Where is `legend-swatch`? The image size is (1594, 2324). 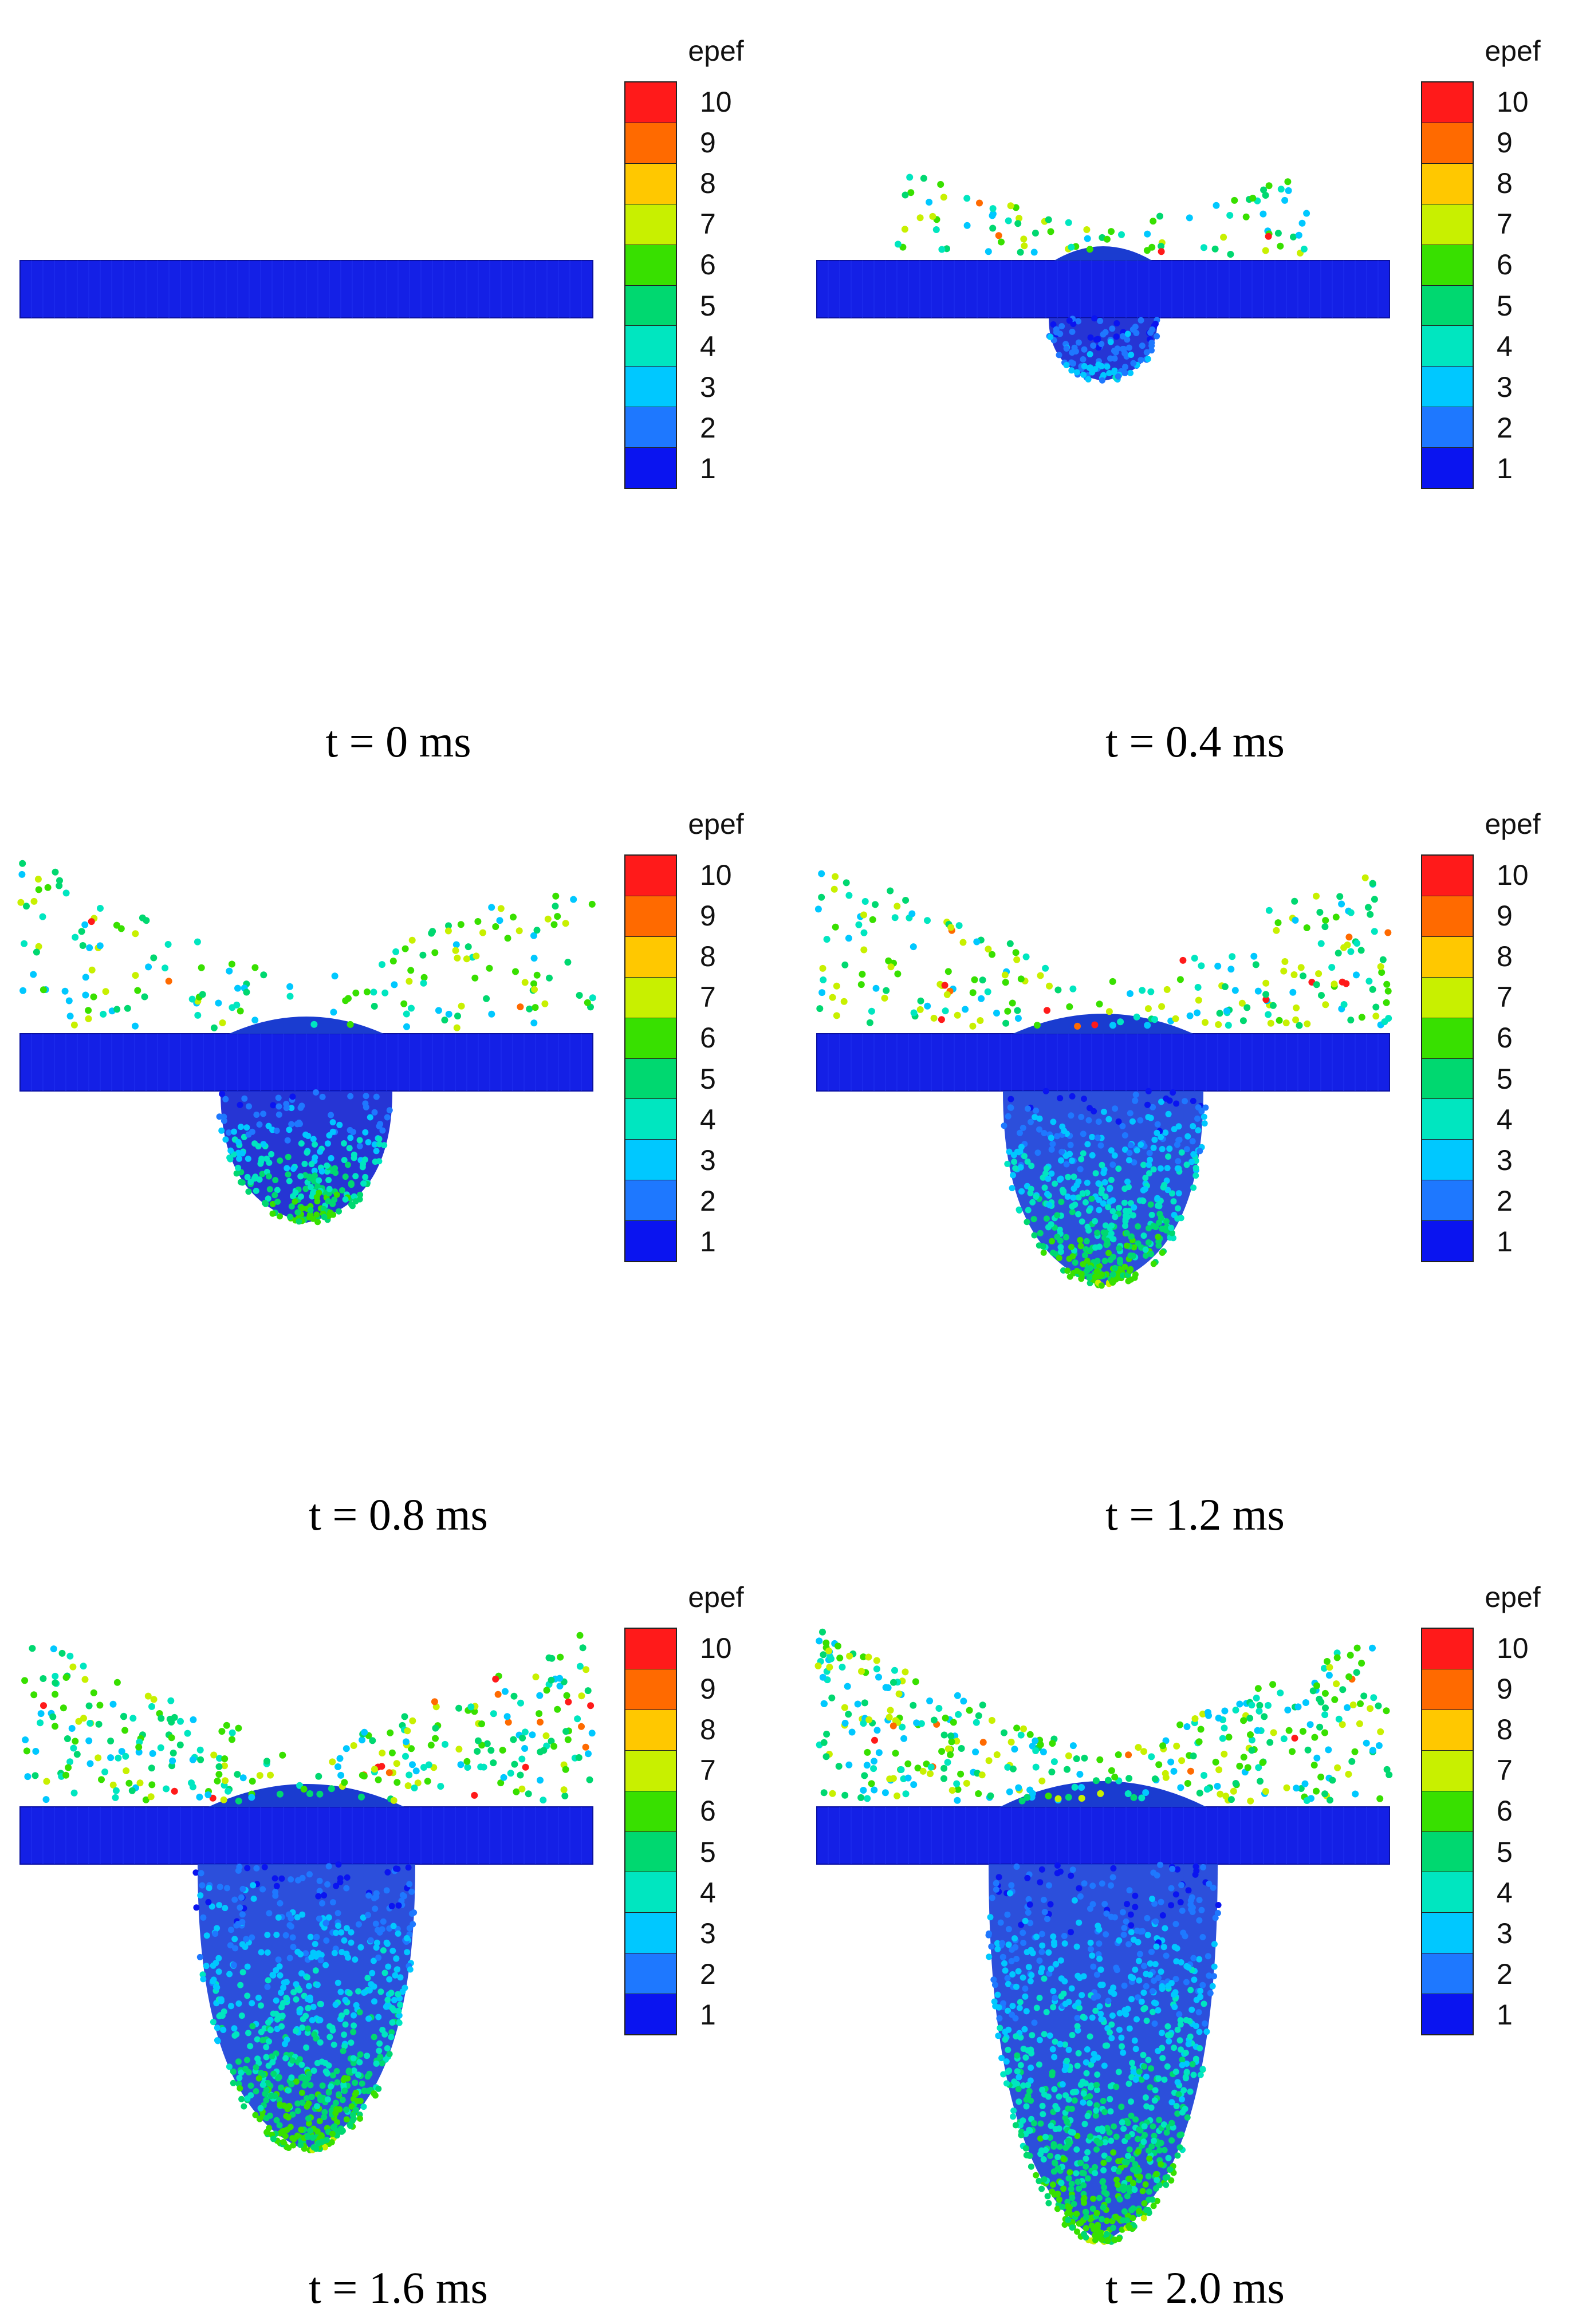 legend-swatch is located at coordinates (650, 468).